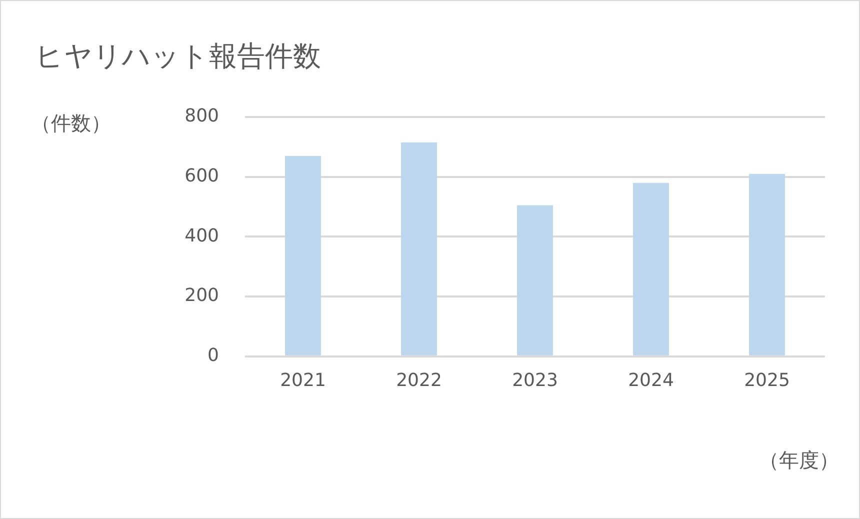 This screenshot has height=519, width=860. I want to click on x-tick-label: 2024, so click(651, 380).